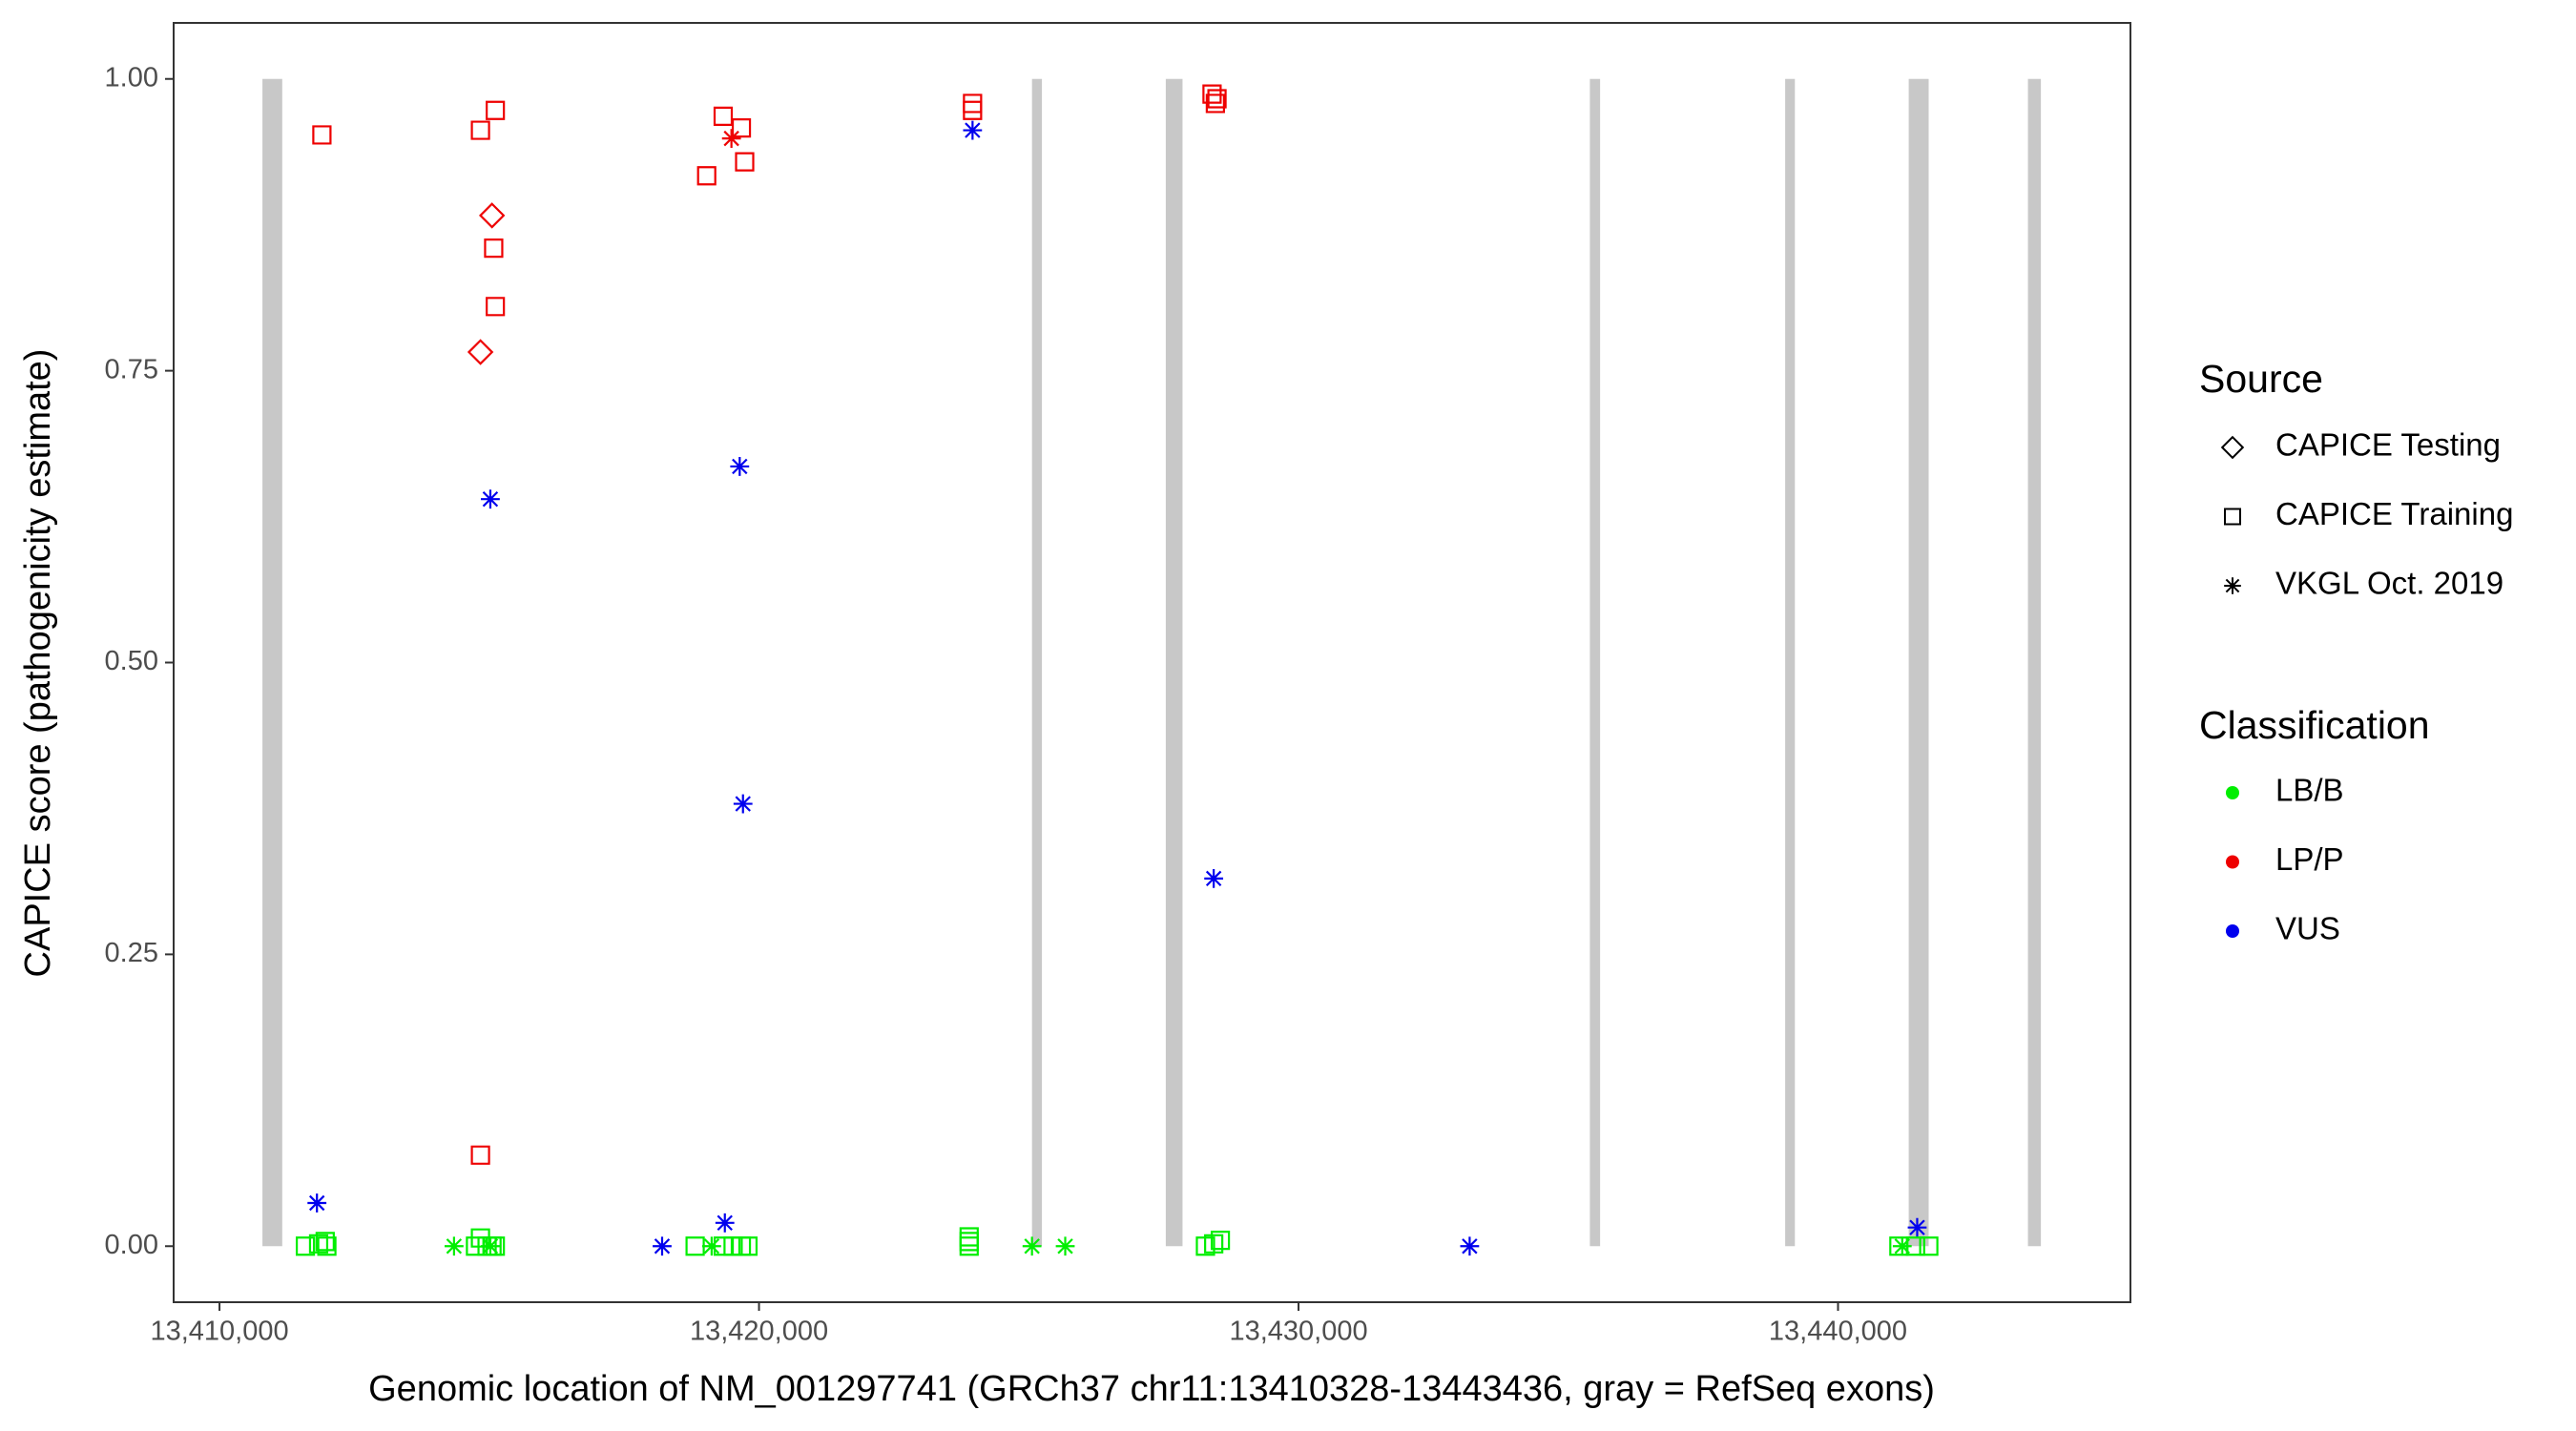 The width and height of the screenshot is (2576, 1431). Describe the element at coordinates (219, 1332) in the screenshot. I see `x-tick-label: 13,410,000` at that location.